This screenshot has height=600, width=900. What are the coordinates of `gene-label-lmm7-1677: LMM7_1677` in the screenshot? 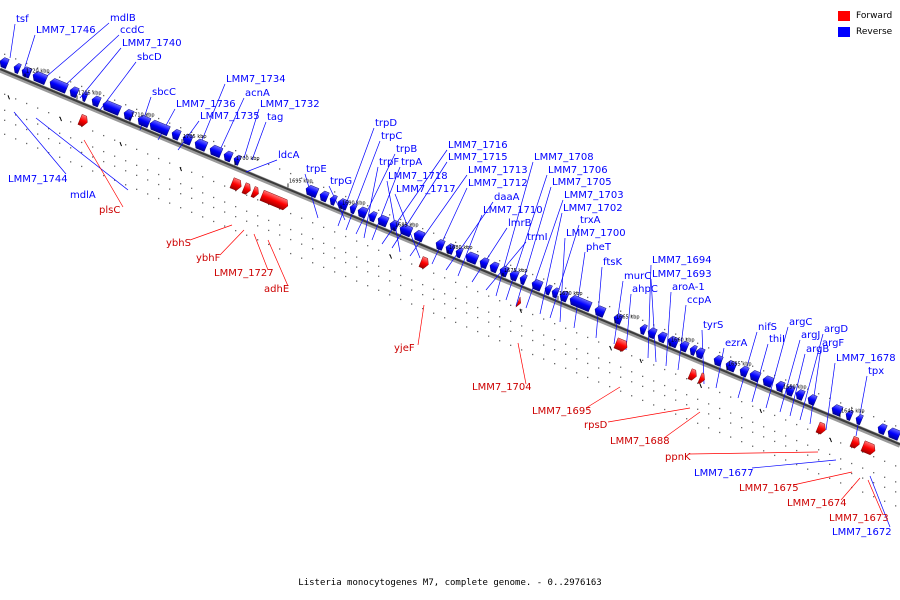 It's located at (724, 473).